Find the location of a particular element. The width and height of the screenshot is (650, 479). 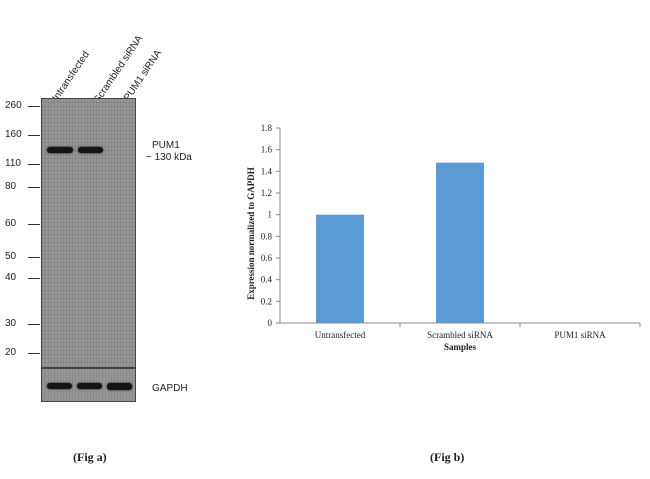

bar-scrambled-sirna is located at coordinates (460, 242).